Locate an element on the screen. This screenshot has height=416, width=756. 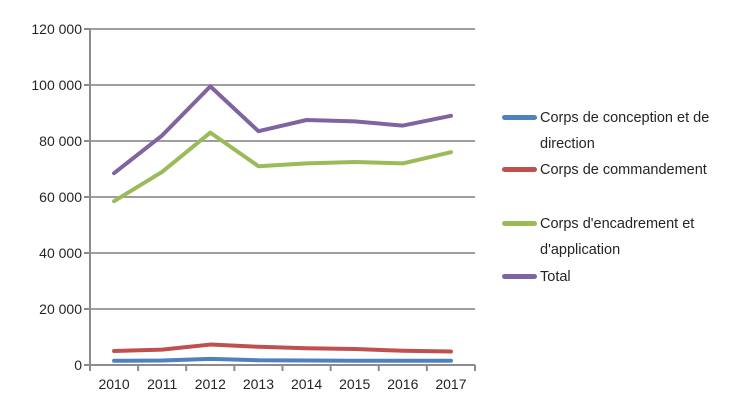
x-axis-label-2012: 2012 is located at coordinates (210, 384).